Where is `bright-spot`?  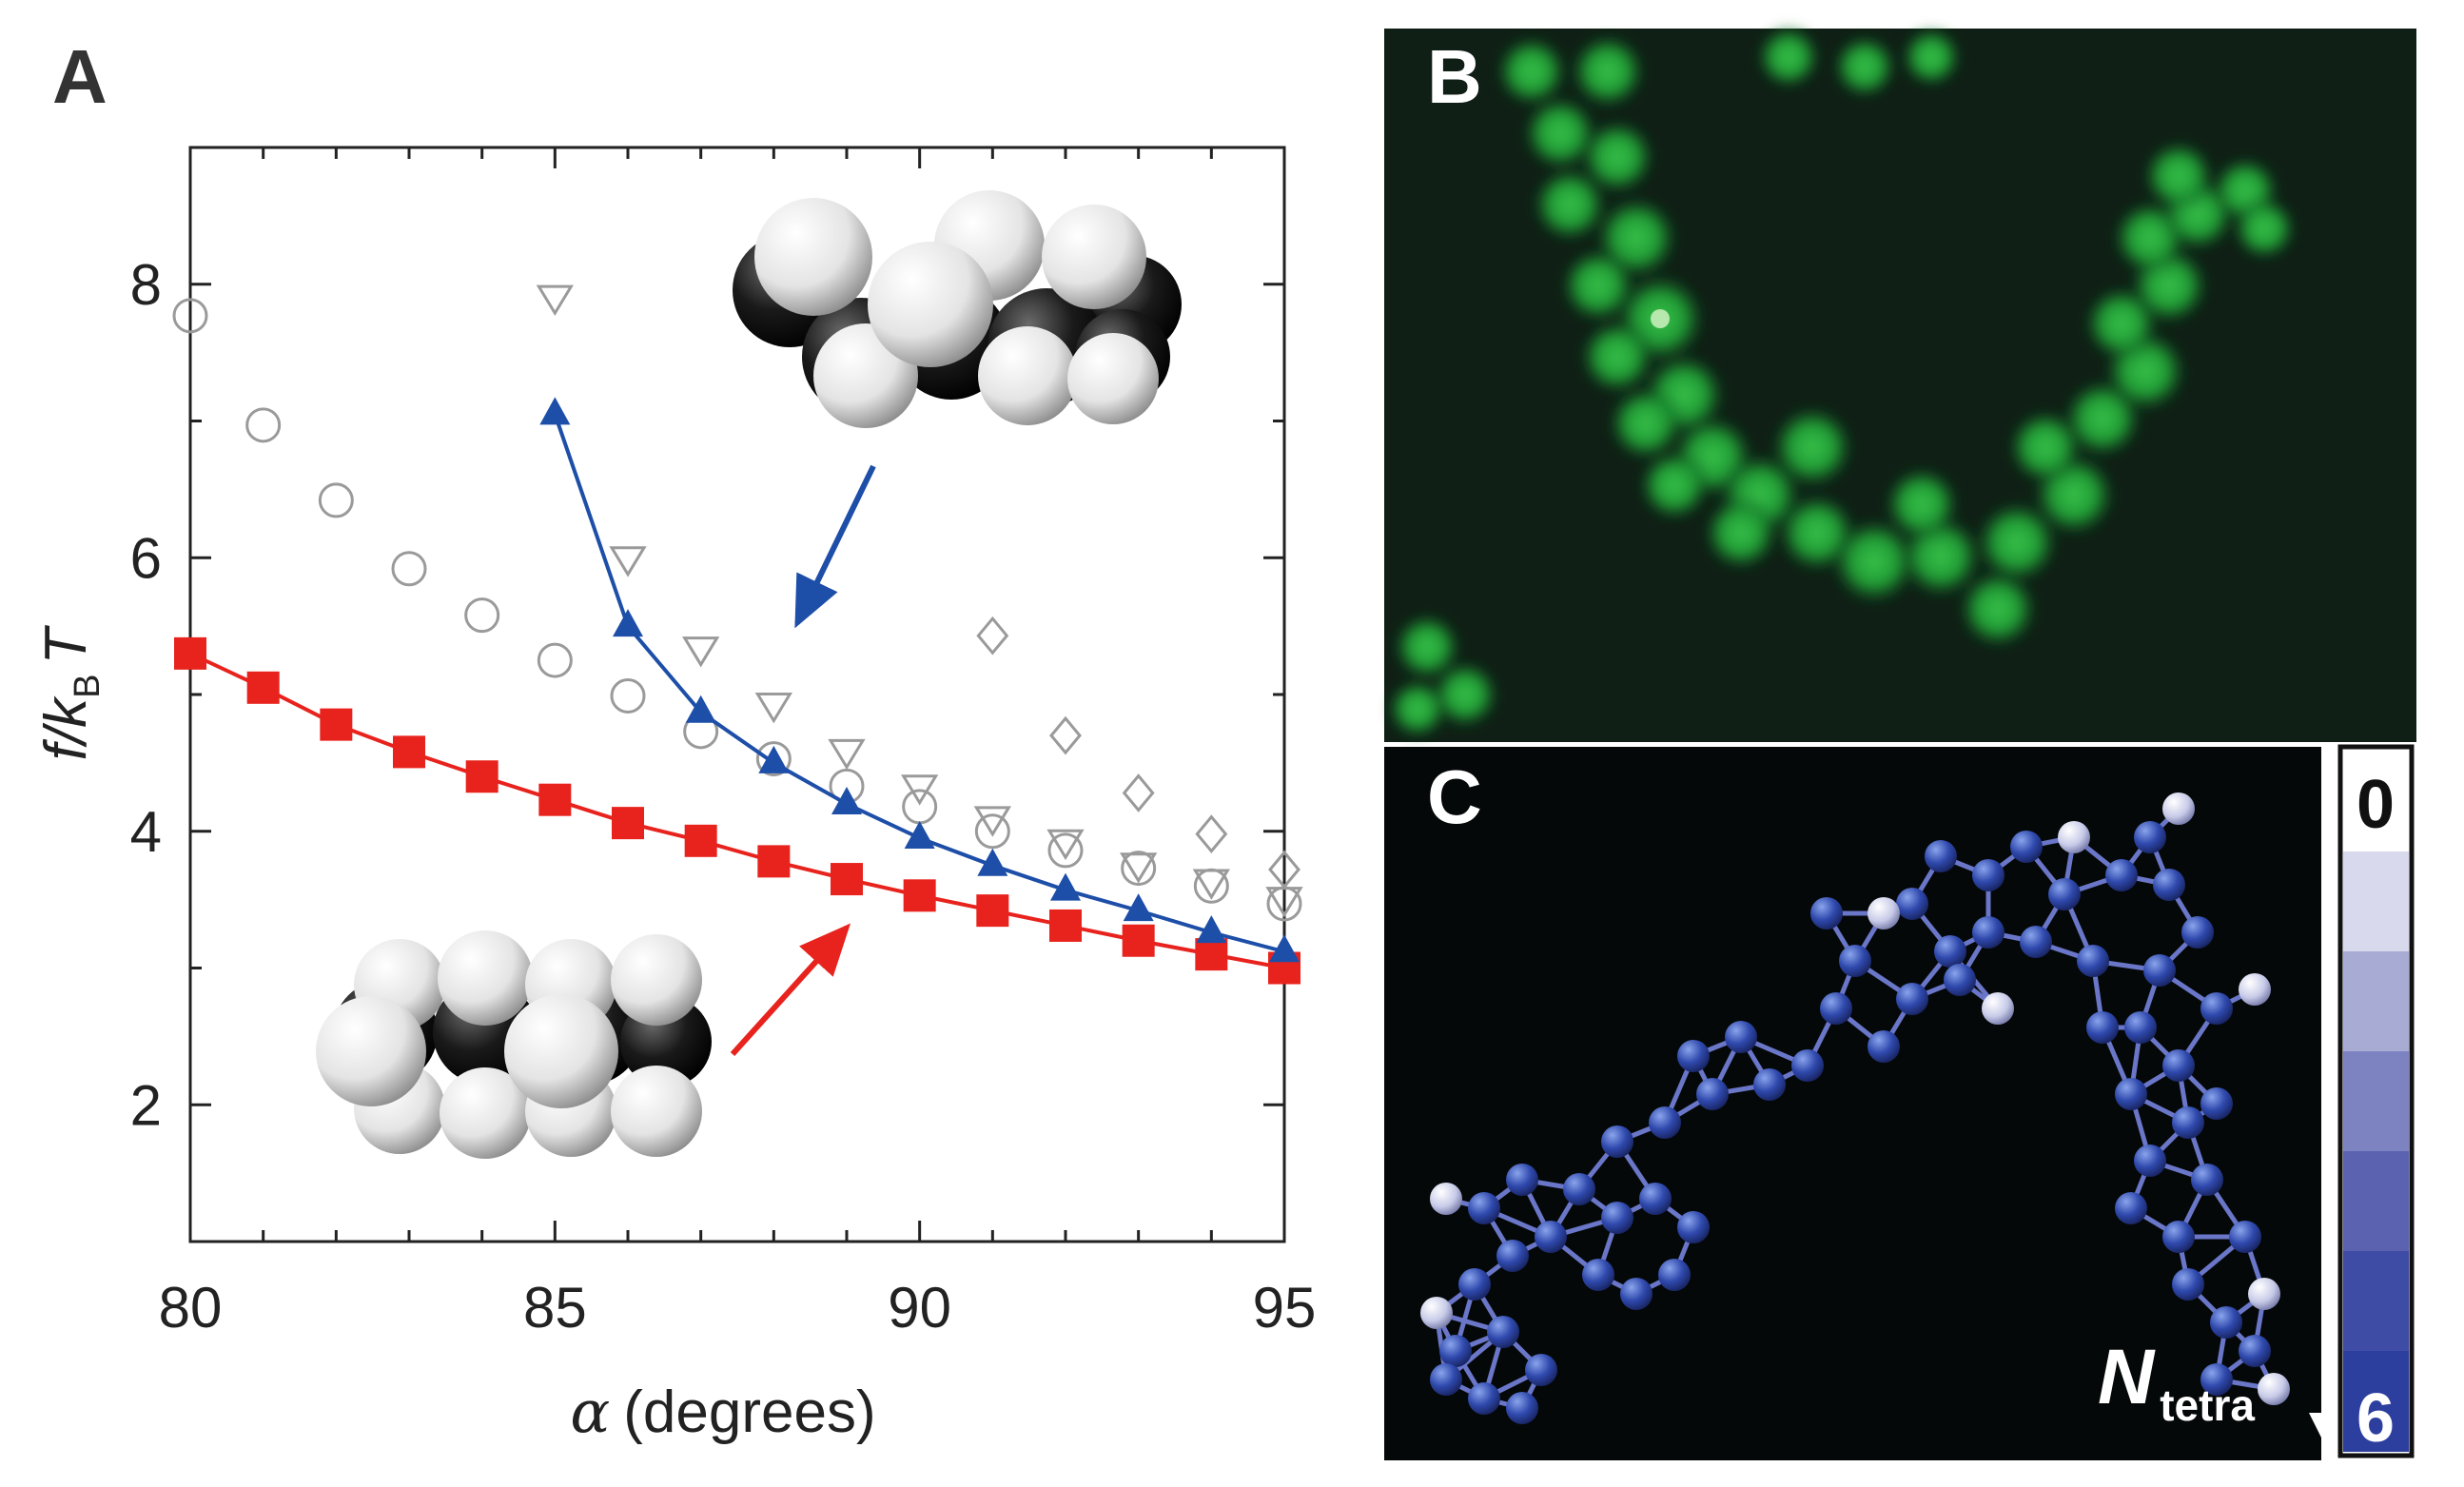
bright-spot is located at coordinates (1660, 318).